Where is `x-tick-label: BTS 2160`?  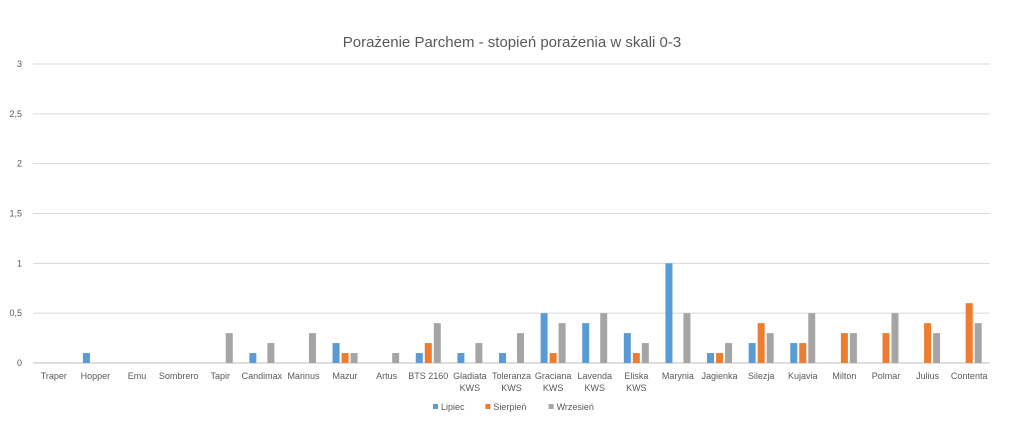
x-tick-label: BTS 2160 is located at coordinates (428, 376).